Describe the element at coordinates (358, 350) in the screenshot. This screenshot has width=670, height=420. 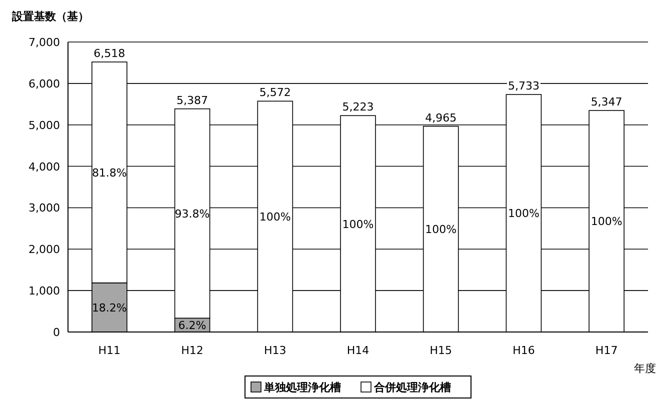
I see `x-tick-label: H14` at that location.